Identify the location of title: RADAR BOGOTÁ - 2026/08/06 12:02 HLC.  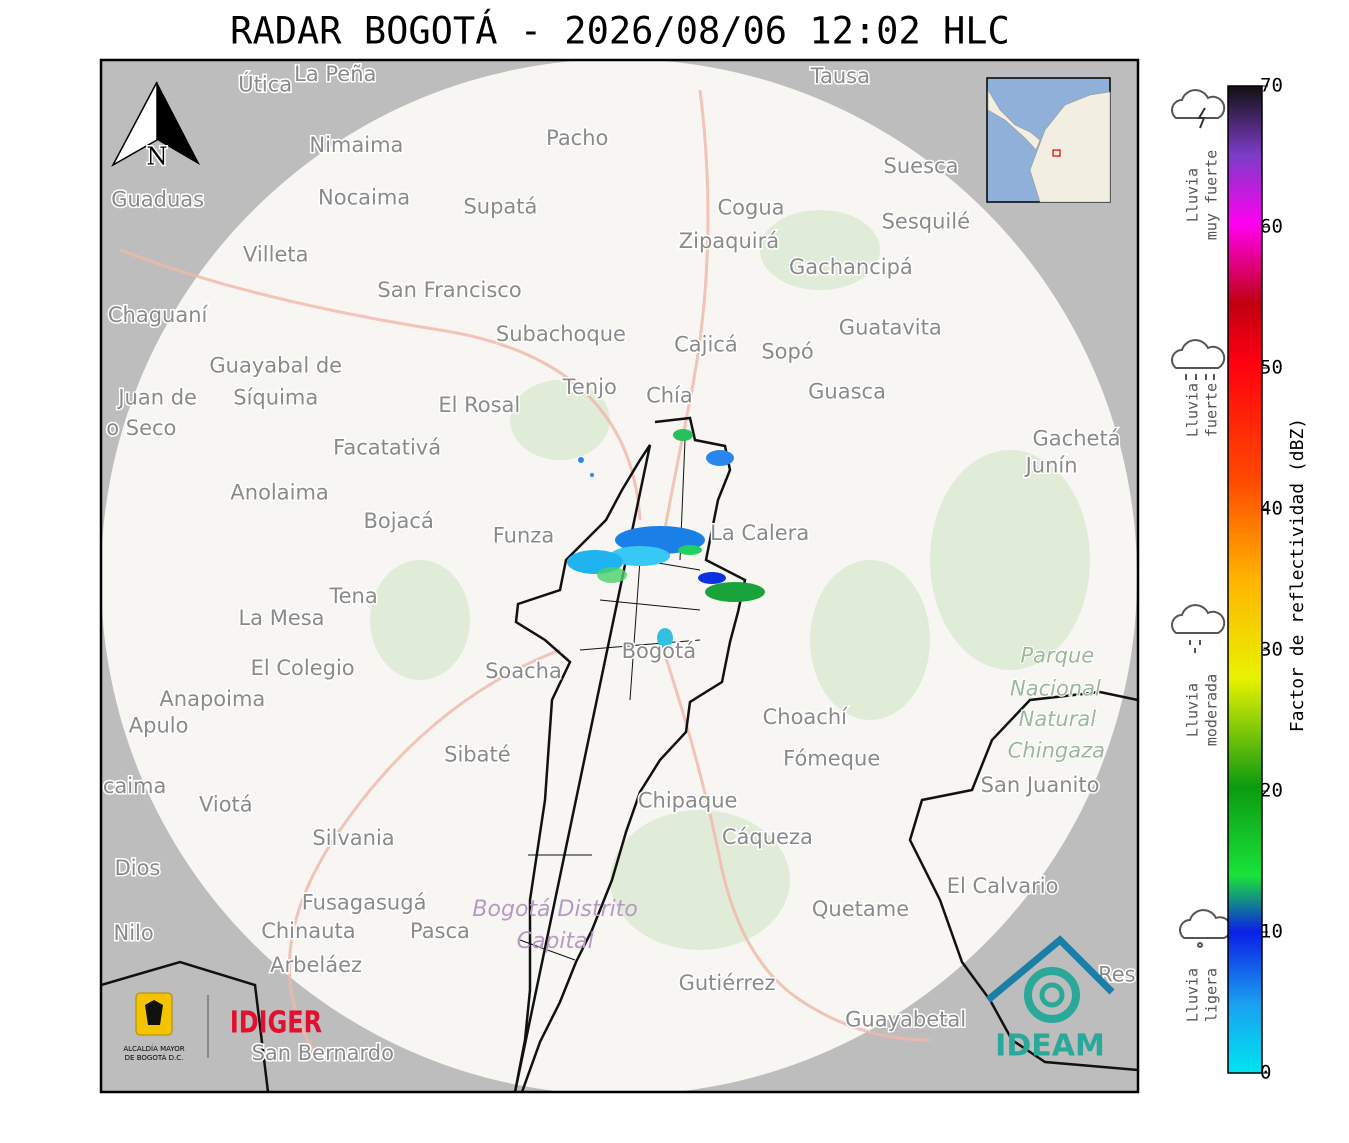
(620, 31).